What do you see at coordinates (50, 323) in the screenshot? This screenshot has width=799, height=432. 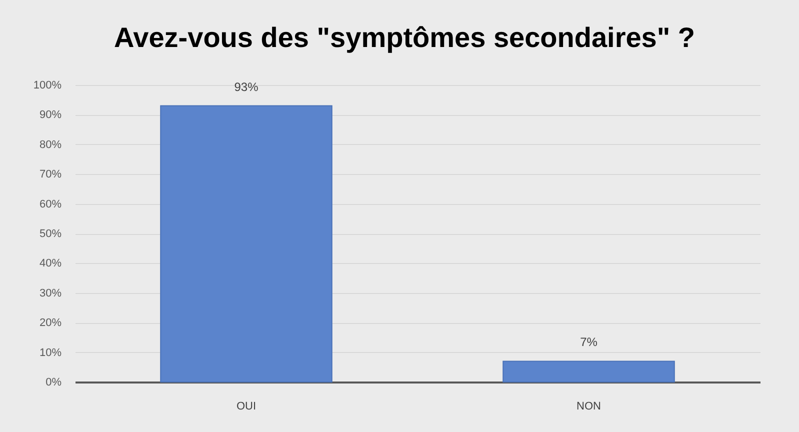 I see `y-tick-label: 20%` at bounding box center [50, 323].